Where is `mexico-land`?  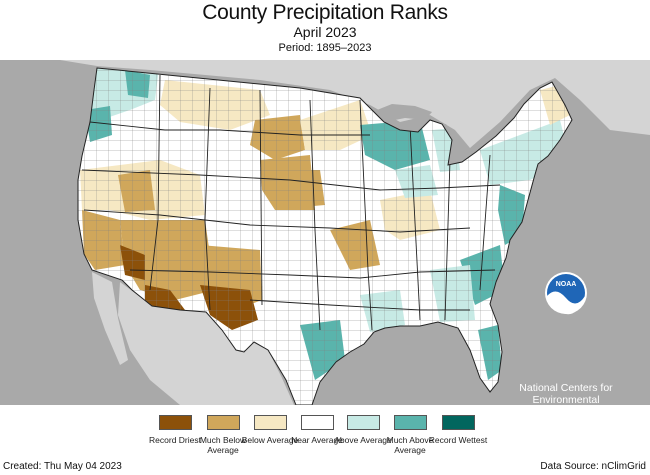 mexico-land is located at coordinates (206, 343).